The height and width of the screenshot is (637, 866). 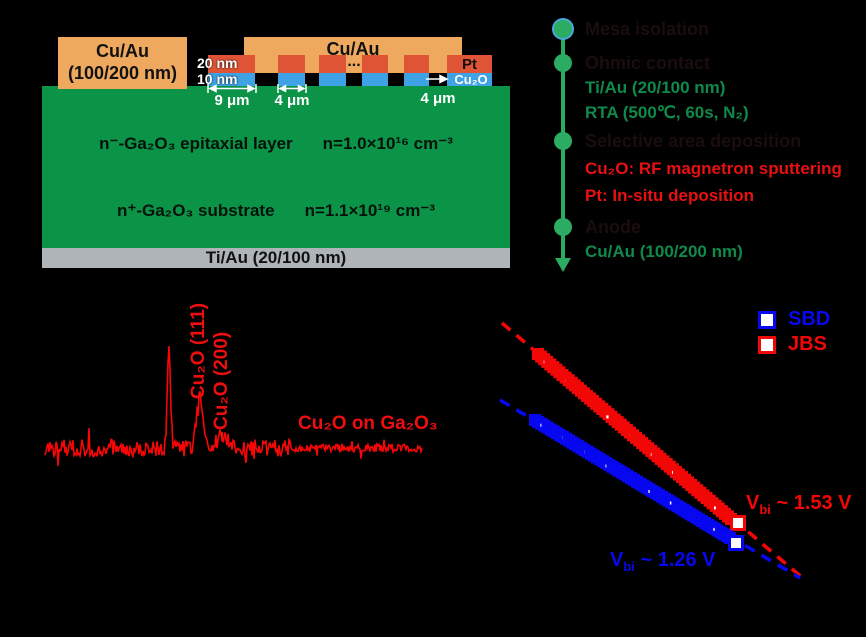 What do you see at coordinates (444, 79) in the screenshot?
I see `arrowhead-icon` at bounding box center [444, 79].